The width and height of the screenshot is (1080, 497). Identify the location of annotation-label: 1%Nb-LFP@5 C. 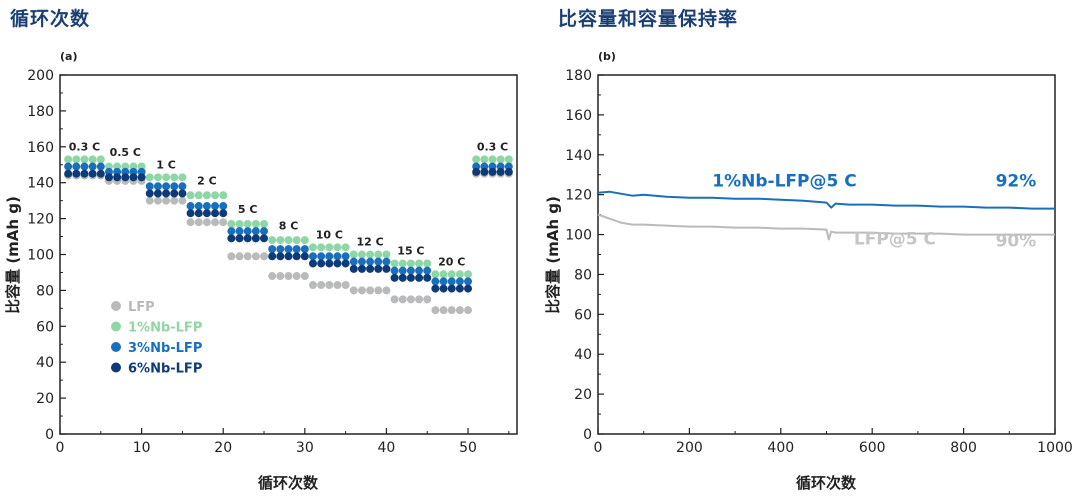
(784, 182).